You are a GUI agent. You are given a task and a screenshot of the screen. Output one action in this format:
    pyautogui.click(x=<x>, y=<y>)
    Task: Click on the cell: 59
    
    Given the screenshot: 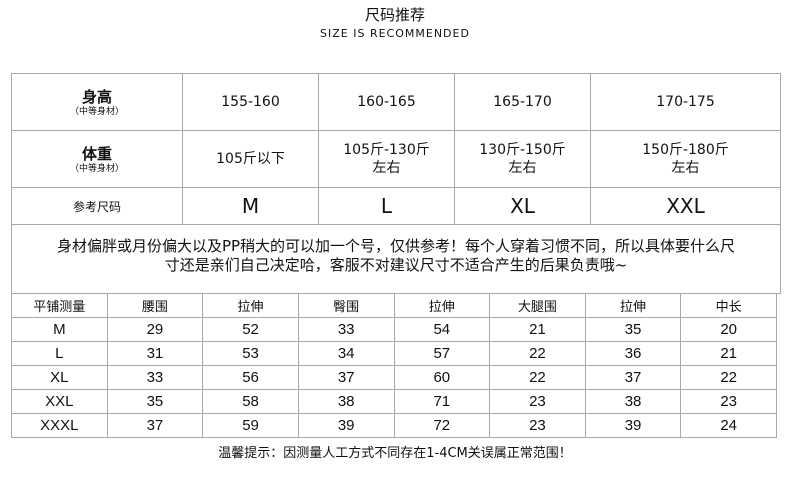 What is the action you would take?
    pyautogui.click(x=250, y=425)
    